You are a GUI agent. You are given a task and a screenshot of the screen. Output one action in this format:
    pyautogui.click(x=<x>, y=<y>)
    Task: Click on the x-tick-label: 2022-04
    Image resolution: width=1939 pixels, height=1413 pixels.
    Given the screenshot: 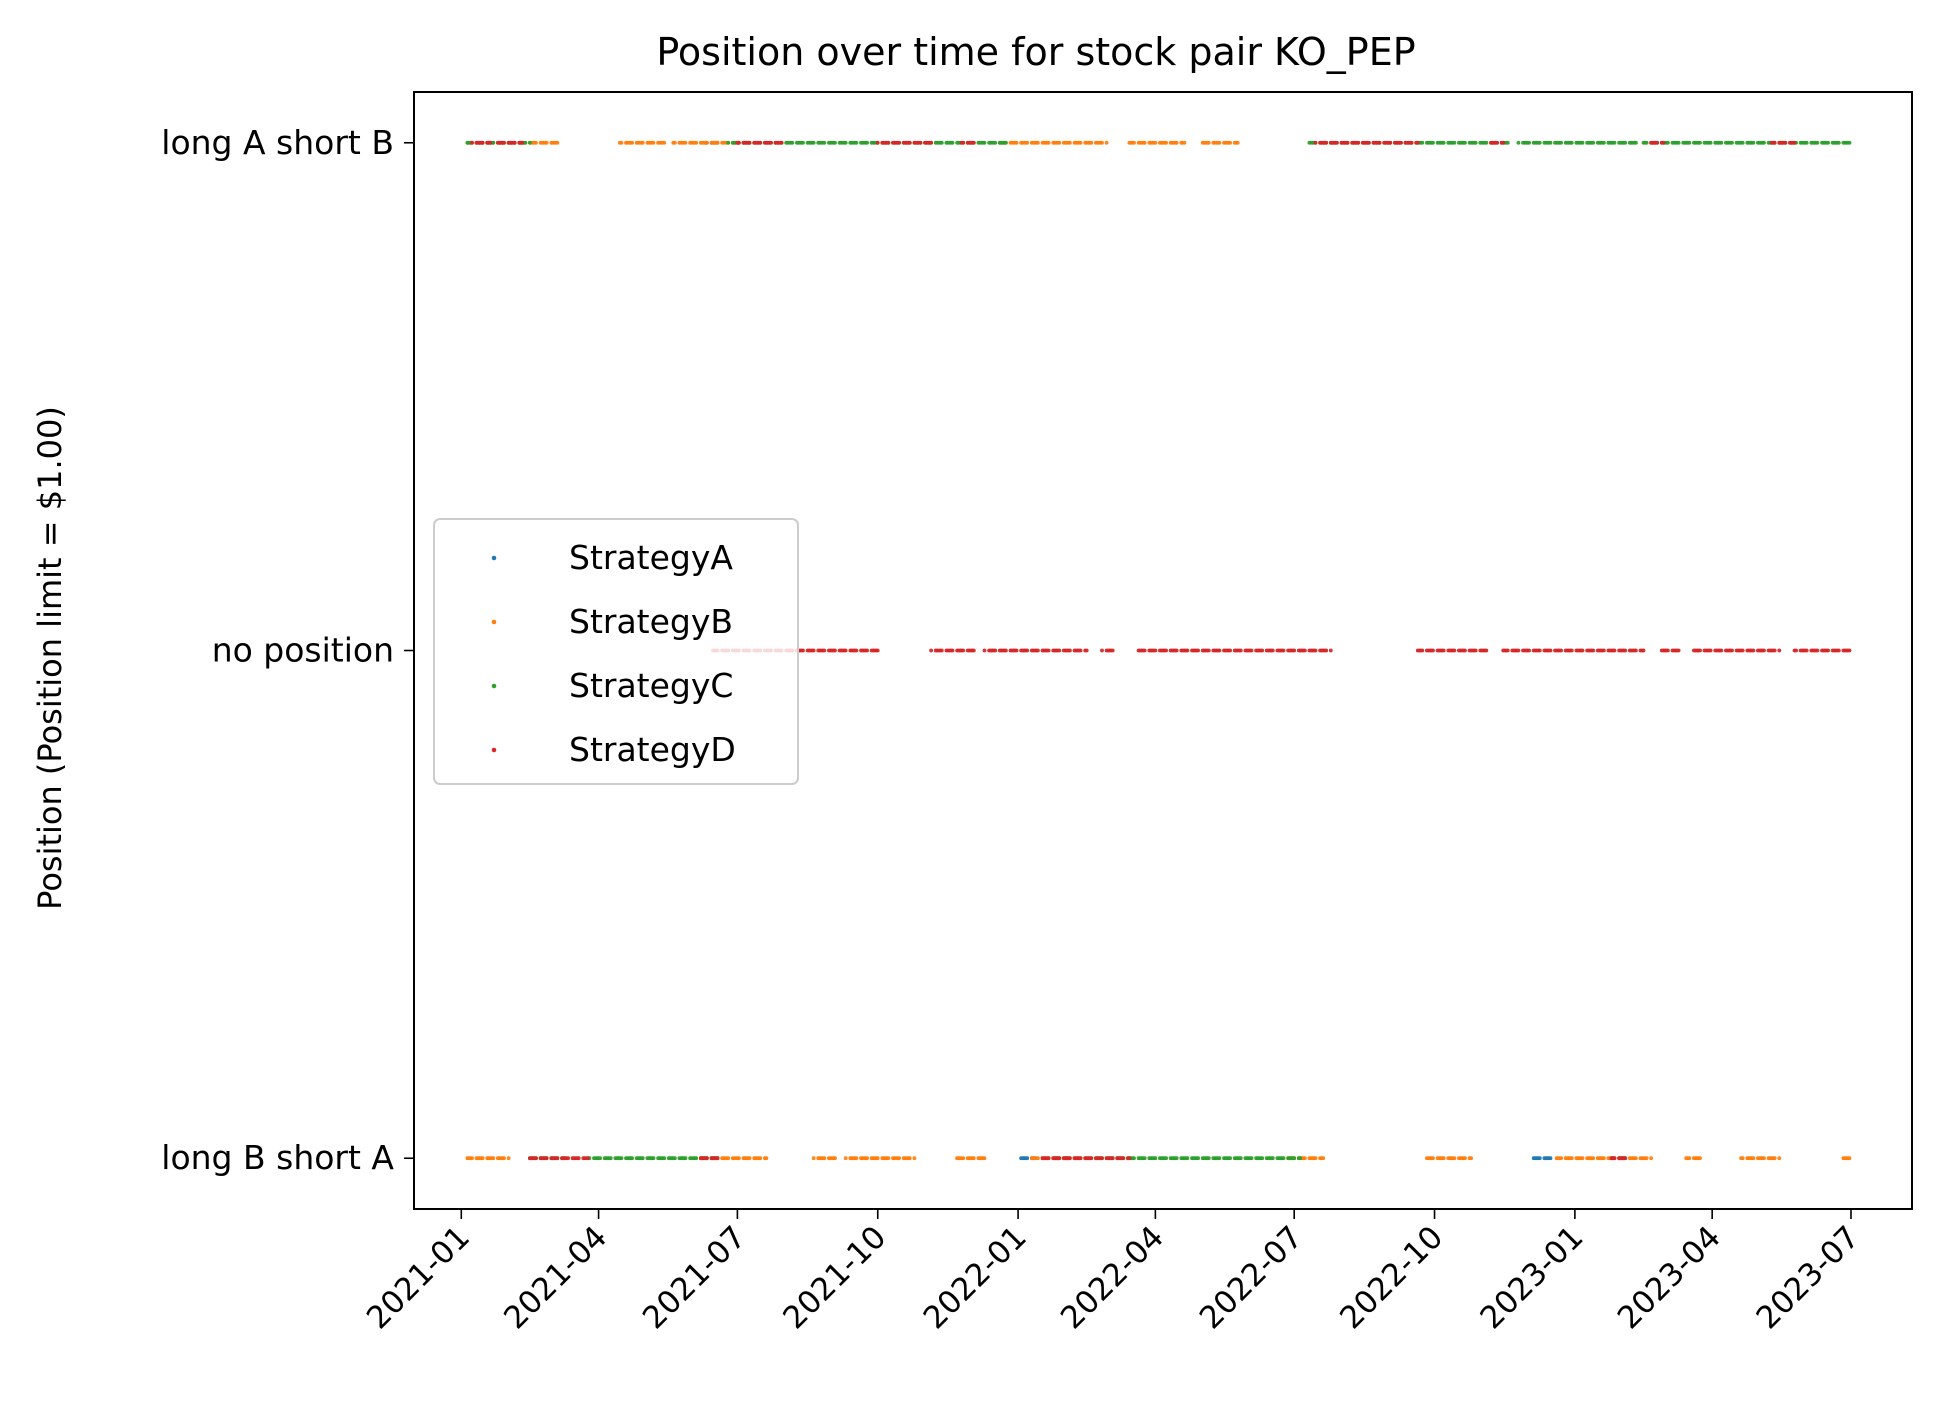 What is the action you would take?
    pyautogui.click(x=1112, y=1277)
    